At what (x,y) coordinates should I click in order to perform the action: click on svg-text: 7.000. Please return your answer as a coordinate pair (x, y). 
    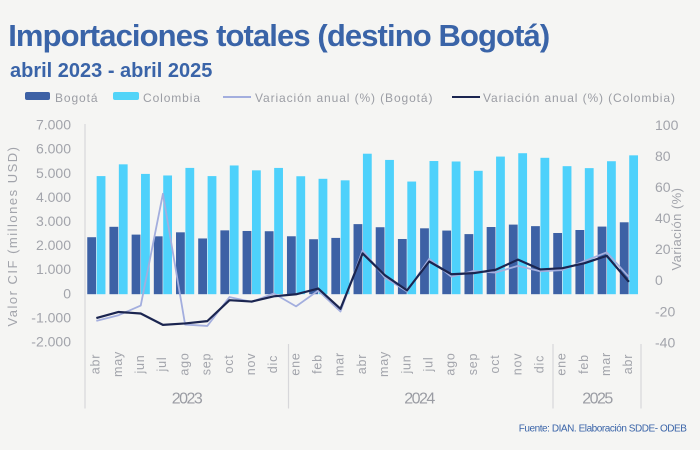
    Looking at the image, I should click on (53, 125).